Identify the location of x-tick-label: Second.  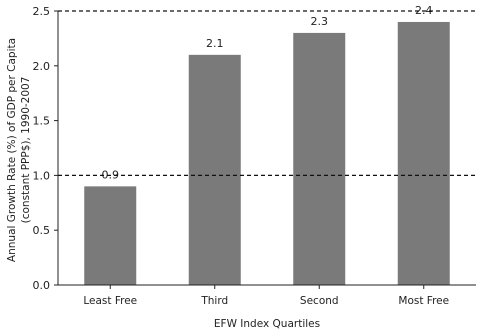
(319, 301).